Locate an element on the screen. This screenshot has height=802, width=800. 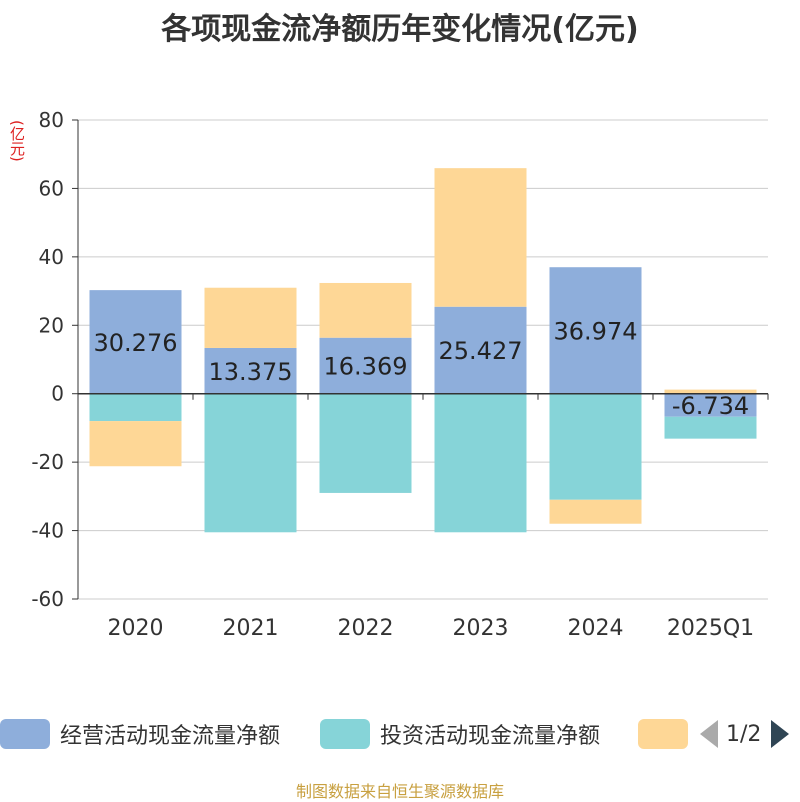
legend-item-financing is located at coordinates (663, 734).